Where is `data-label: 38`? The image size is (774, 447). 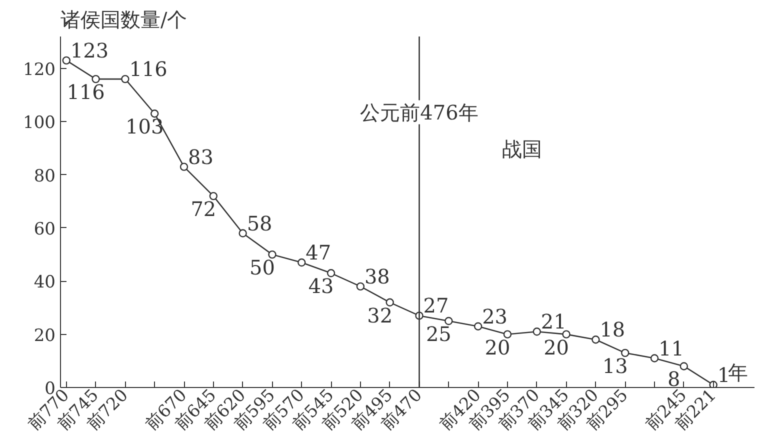
data-label: 38 is located at coordinates (377, 276).